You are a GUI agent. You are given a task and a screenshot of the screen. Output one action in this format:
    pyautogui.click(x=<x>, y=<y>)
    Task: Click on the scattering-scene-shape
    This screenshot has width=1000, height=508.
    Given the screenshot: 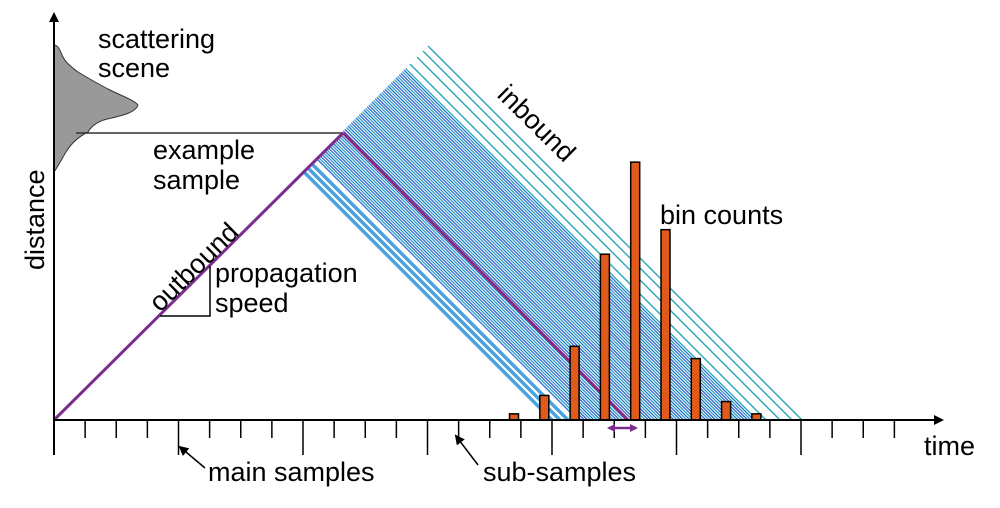 What is the action you would take?
    pyautogui.click(x=96, y=109)
    